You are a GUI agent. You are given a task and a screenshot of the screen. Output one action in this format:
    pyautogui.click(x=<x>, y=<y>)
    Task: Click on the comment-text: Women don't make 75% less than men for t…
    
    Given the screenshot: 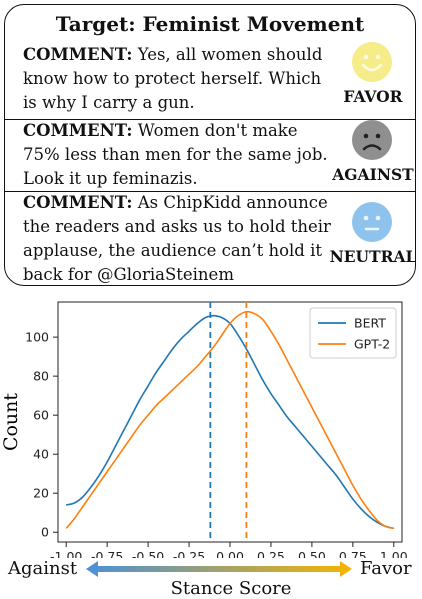 What is the action you would take?
    pyautogui.click(x=175, y=154)
    